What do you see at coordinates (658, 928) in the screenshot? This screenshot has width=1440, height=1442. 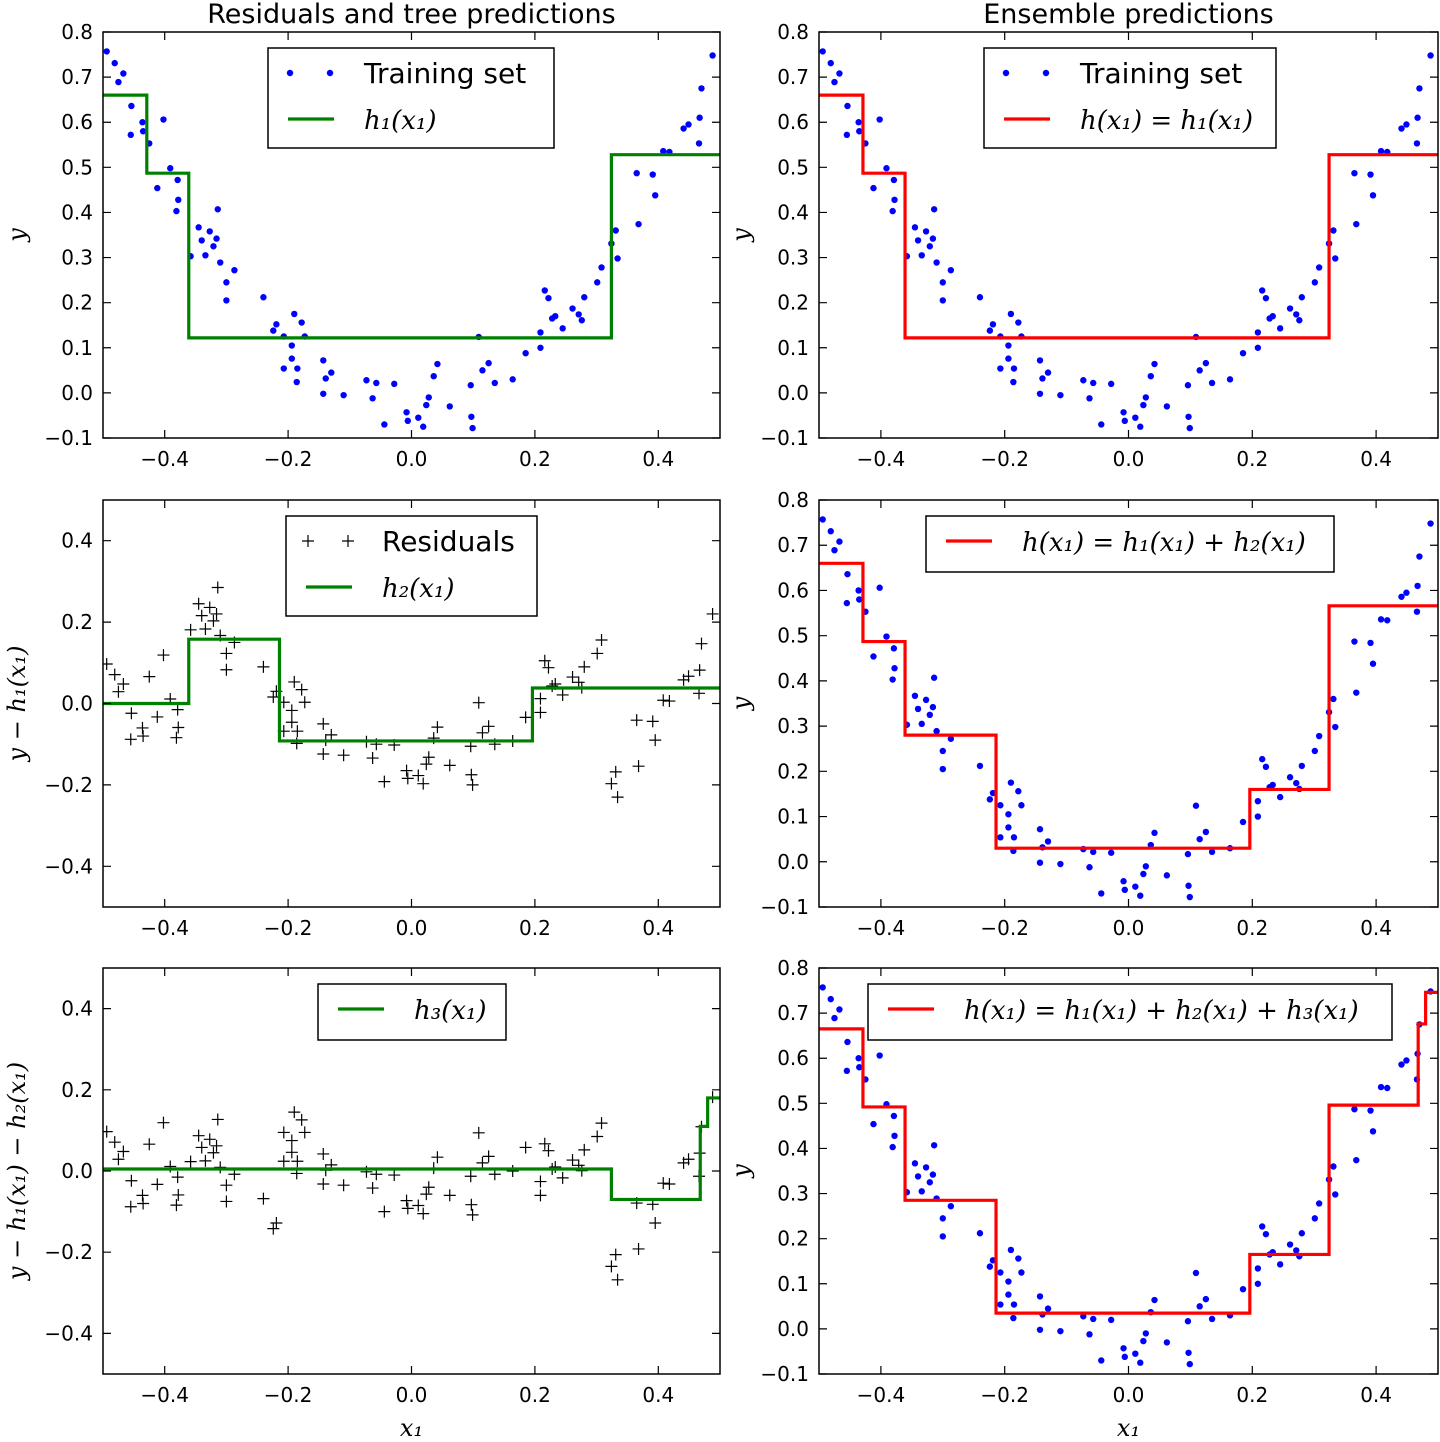 I see `x-tick-label: 0.4` at bounding box center [658, 928].